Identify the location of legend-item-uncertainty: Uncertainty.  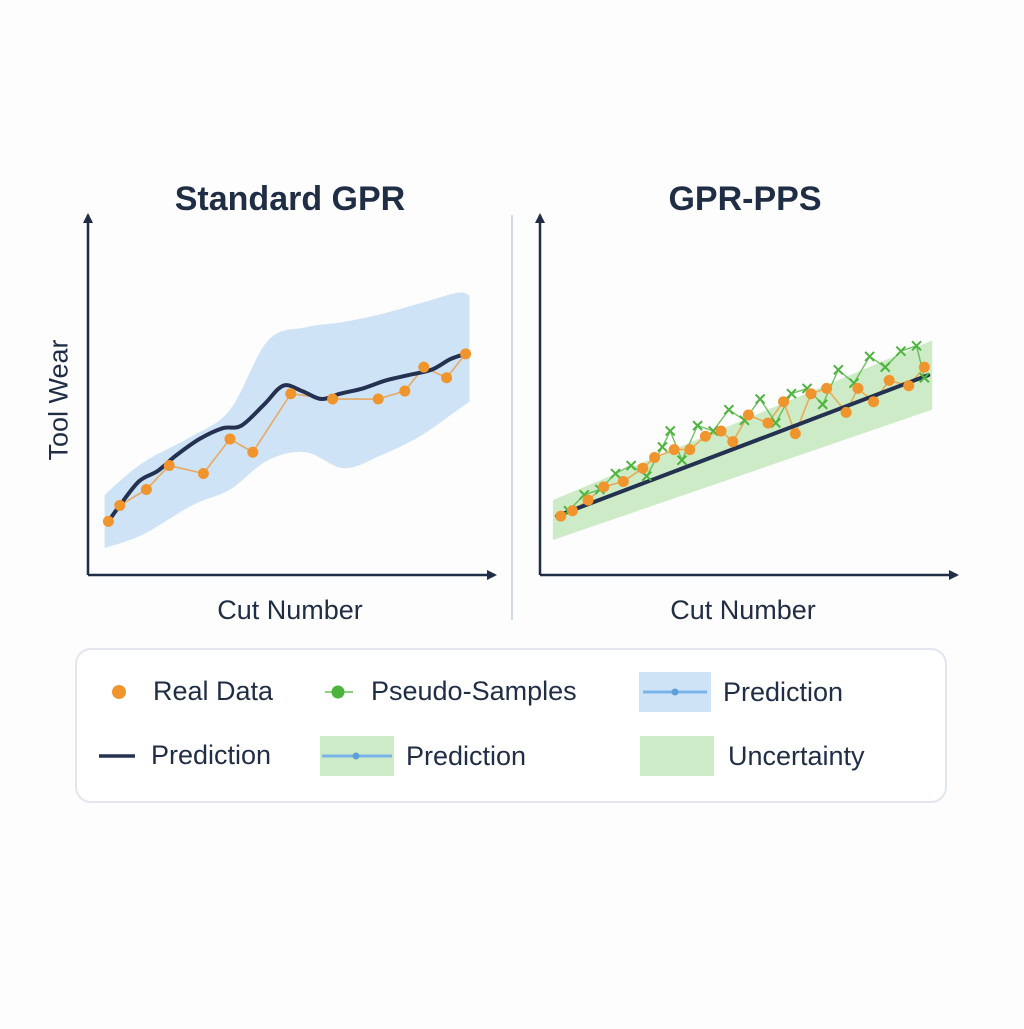
(752, 756).